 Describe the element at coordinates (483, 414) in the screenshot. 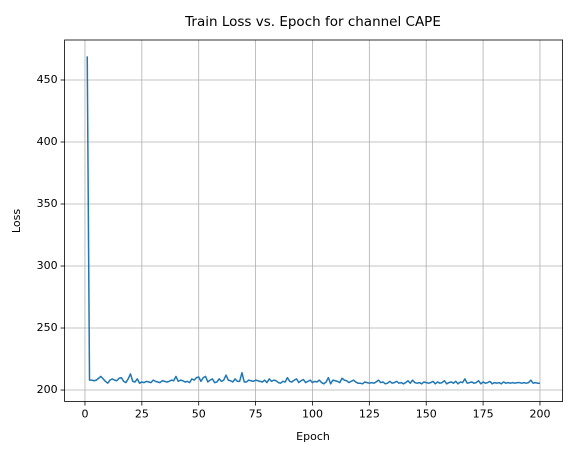

I see `x-tick-label: 175` at that location.